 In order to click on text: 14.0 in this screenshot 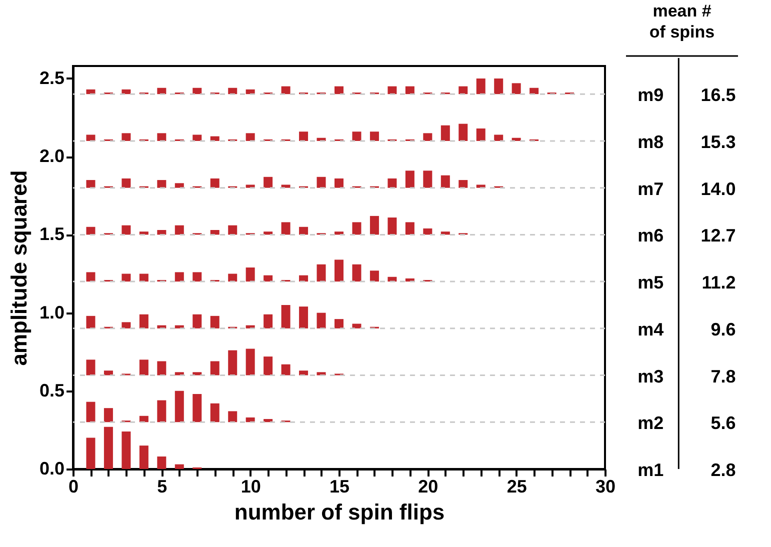, I will do `click(718, 188)`.